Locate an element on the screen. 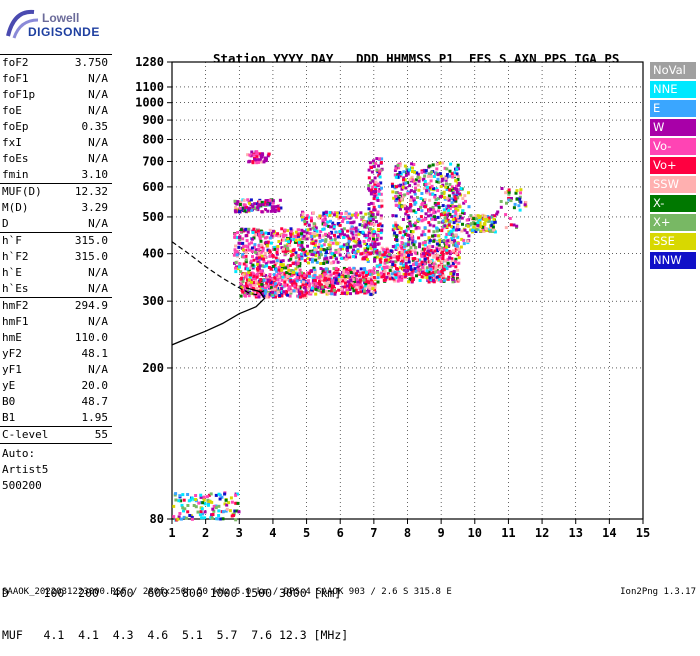  param-name: hmE is located at coordinates (12, 337).